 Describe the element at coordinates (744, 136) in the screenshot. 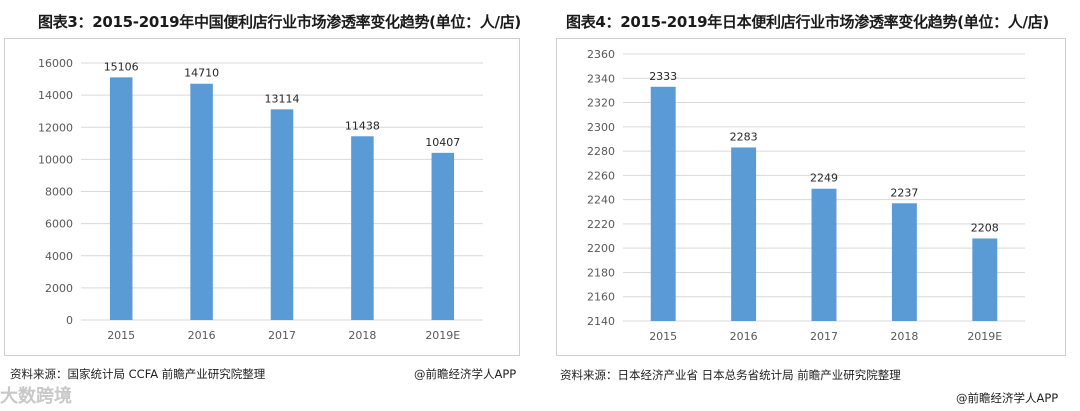

I see `data-label: 2283` at that location.